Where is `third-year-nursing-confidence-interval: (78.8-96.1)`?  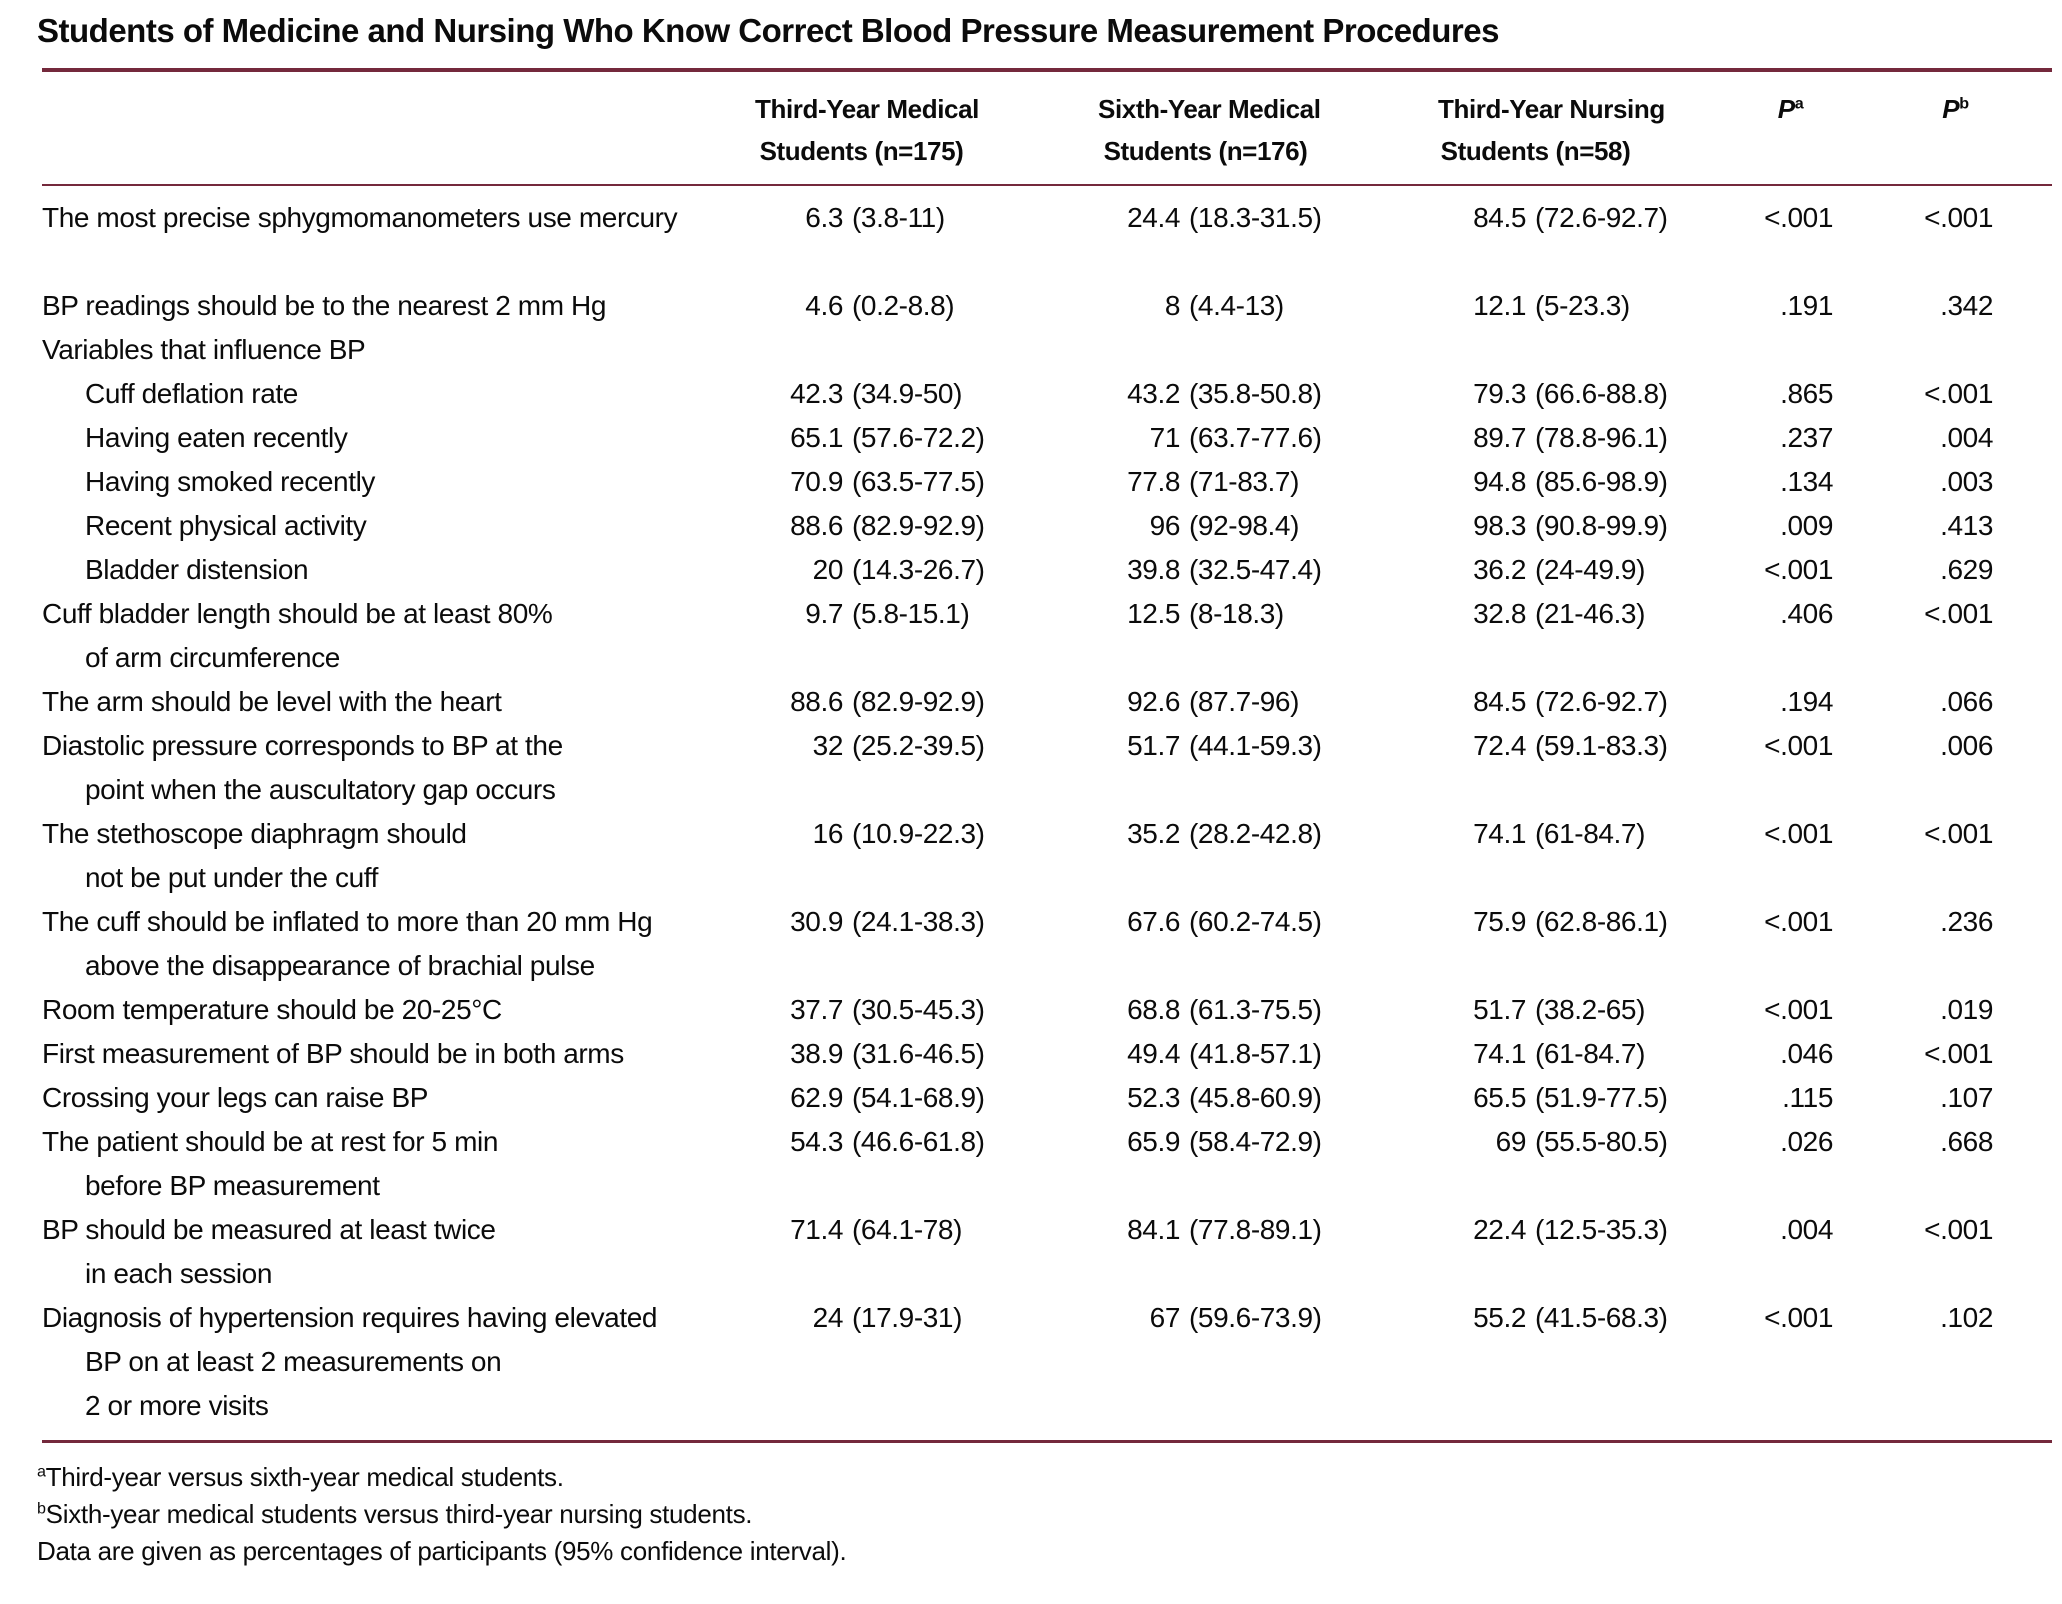
third-year-nursing-confidence-interval: (78.8-96.1) is located at coordinates (1601, 437).